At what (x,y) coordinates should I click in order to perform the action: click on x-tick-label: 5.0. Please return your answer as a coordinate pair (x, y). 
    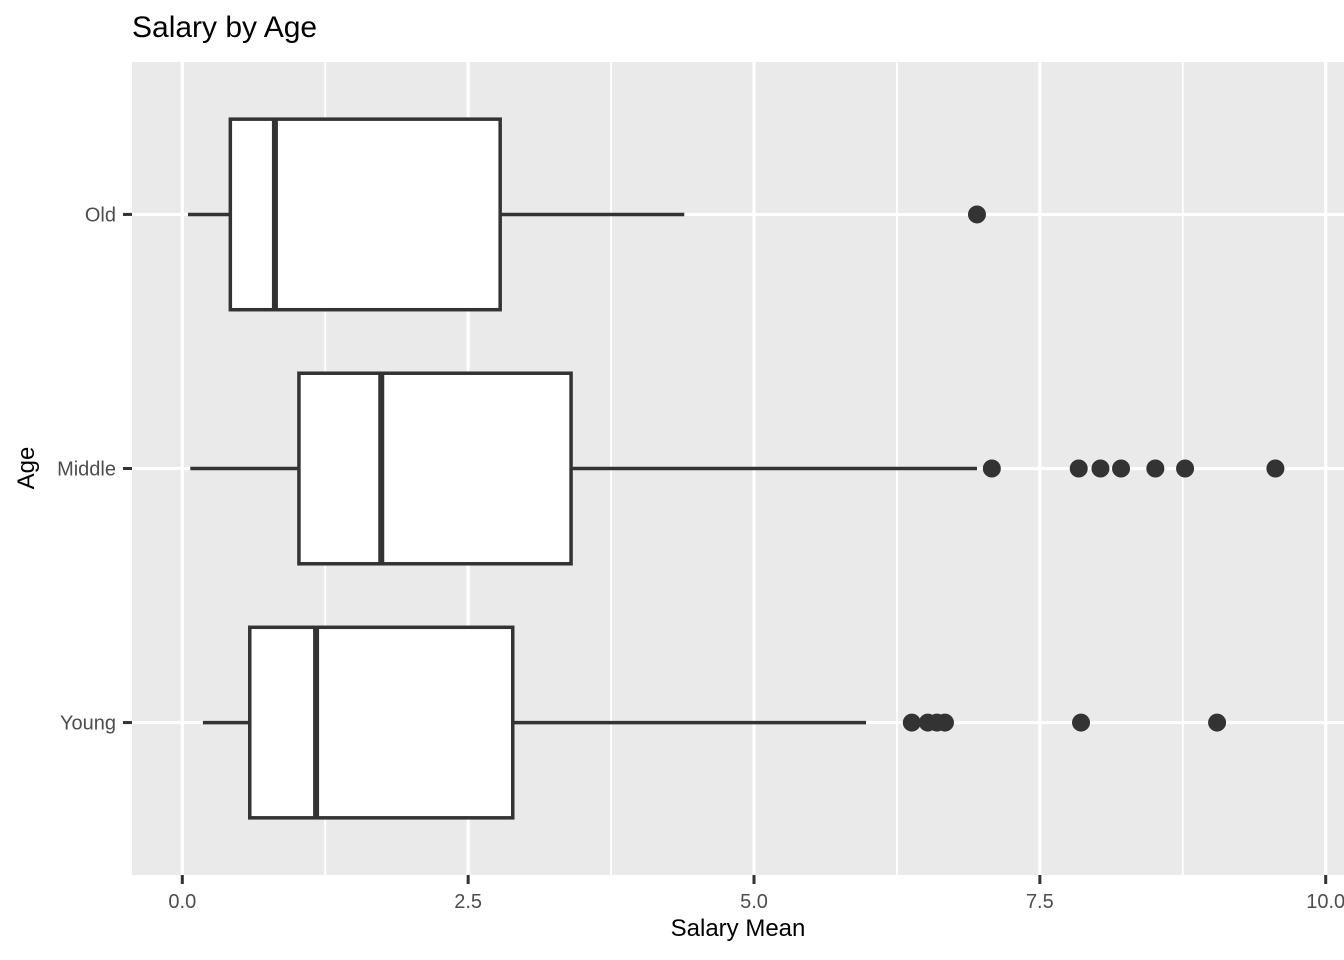
    Looking at the image, I should click on (754, 902).